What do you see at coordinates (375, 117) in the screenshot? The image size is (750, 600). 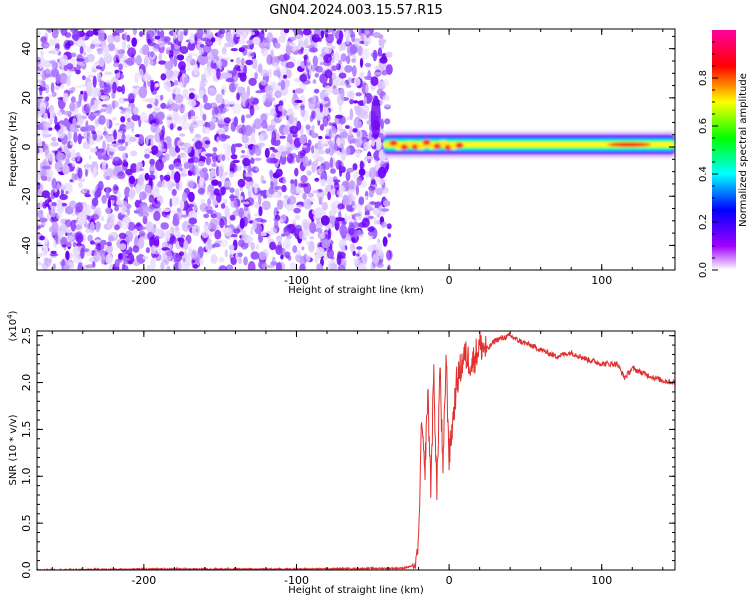 I see `transition-blob` at bounding box center [375, 117].